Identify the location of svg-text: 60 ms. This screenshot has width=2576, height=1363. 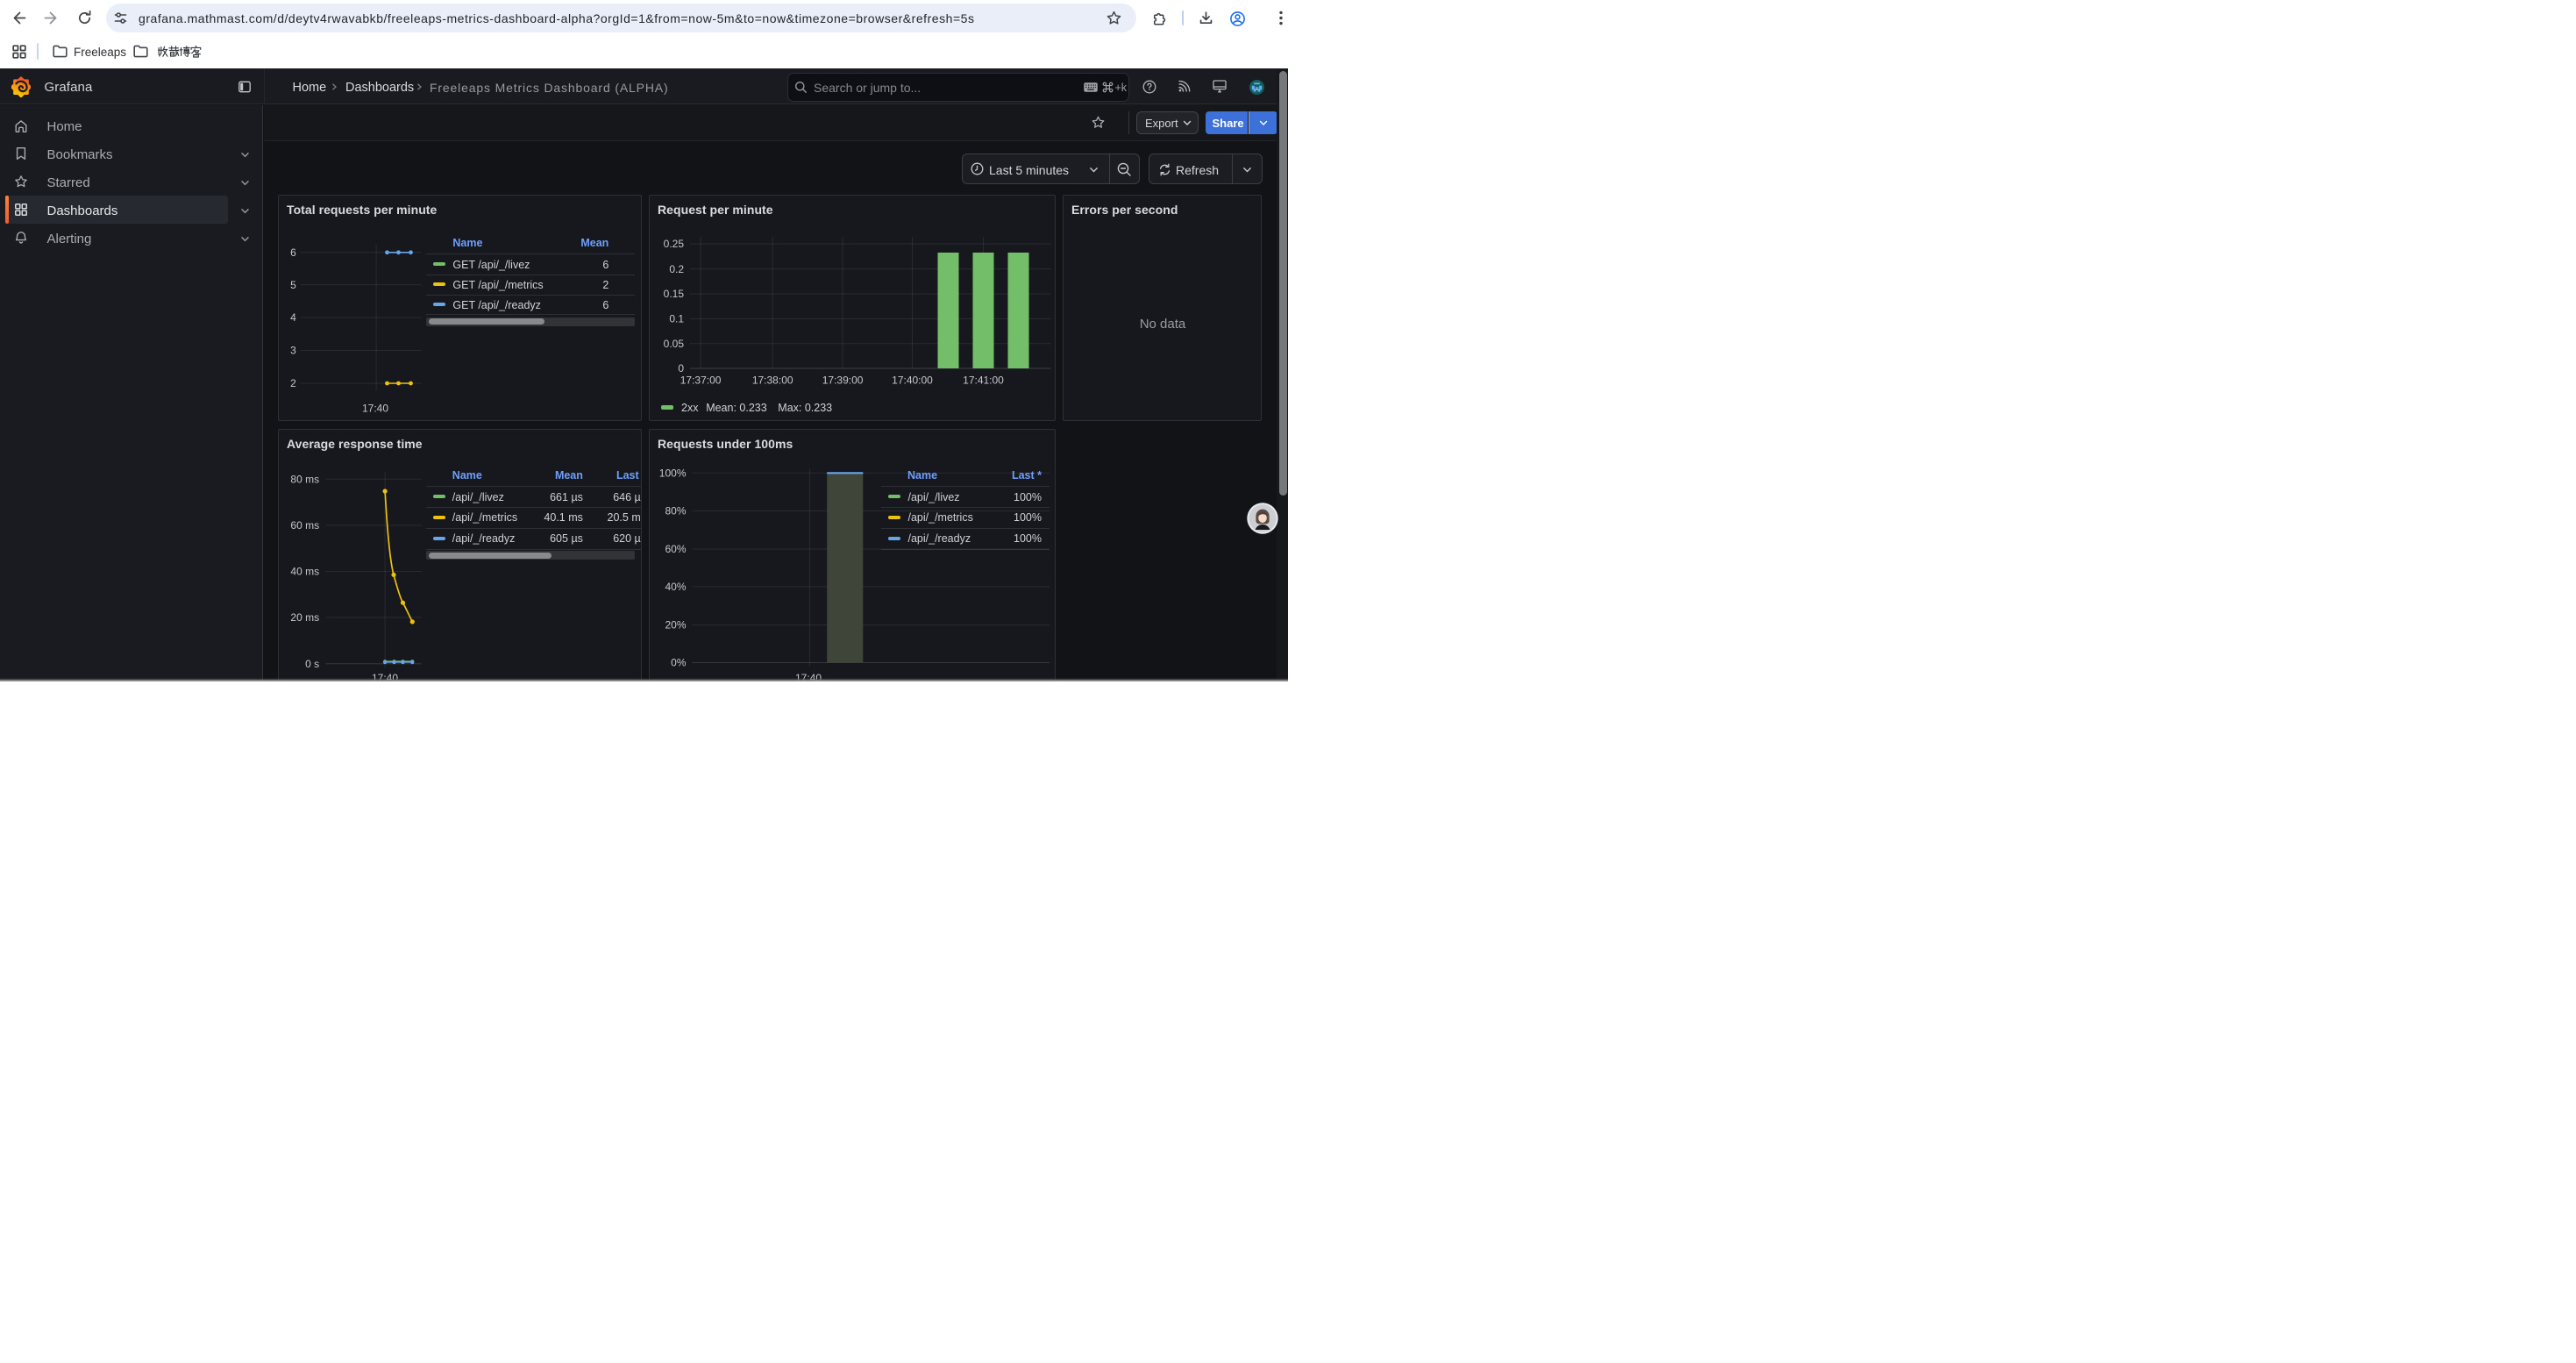
(304, 525).